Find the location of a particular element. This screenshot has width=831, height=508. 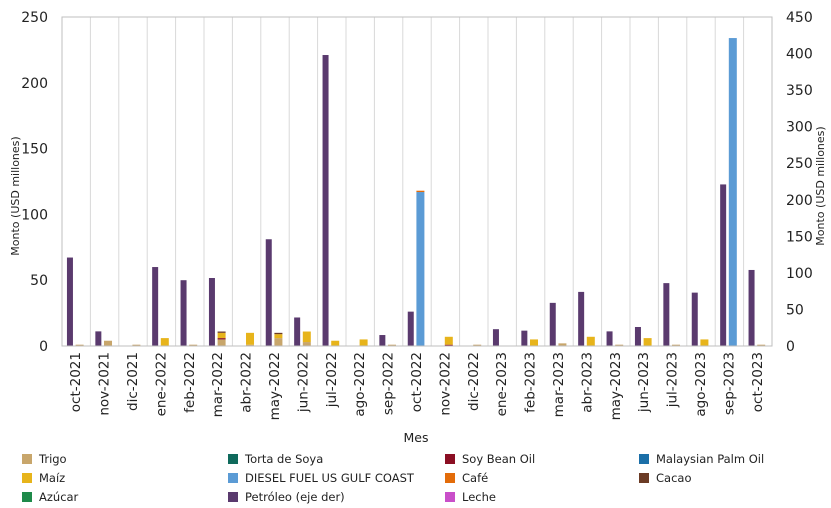

legend-item: Leche is located at coordinates (470, 497).